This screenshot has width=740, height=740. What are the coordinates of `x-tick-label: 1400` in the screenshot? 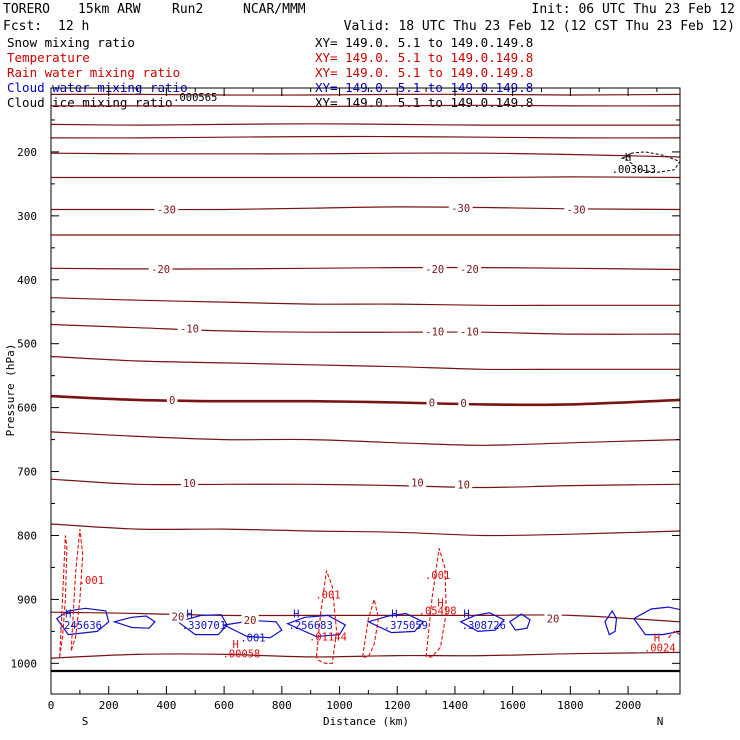 It's located at (455, 705).